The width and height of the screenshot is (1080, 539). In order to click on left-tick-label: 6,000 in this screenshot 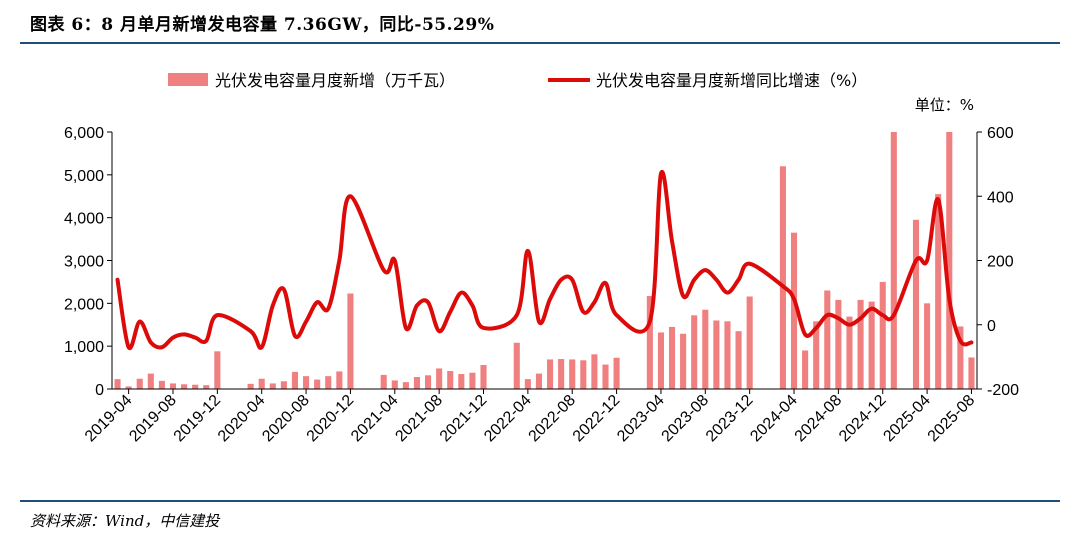, I will do `click(84, 133)`.